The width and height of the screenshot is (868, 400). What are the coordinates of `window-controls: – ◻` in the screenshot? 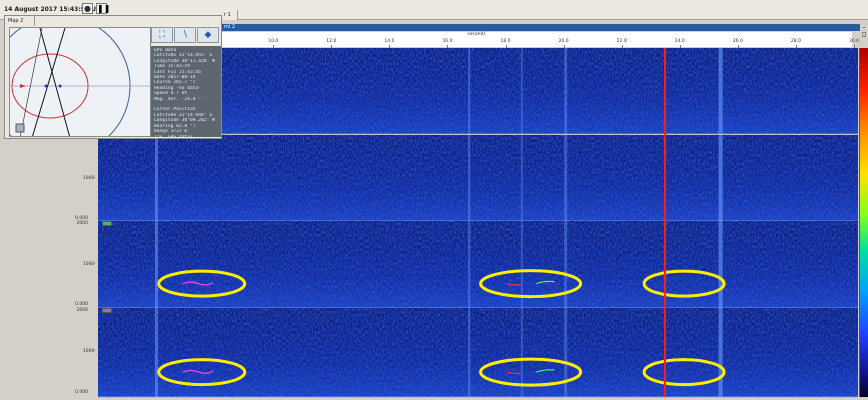 It's located at (864, 31).